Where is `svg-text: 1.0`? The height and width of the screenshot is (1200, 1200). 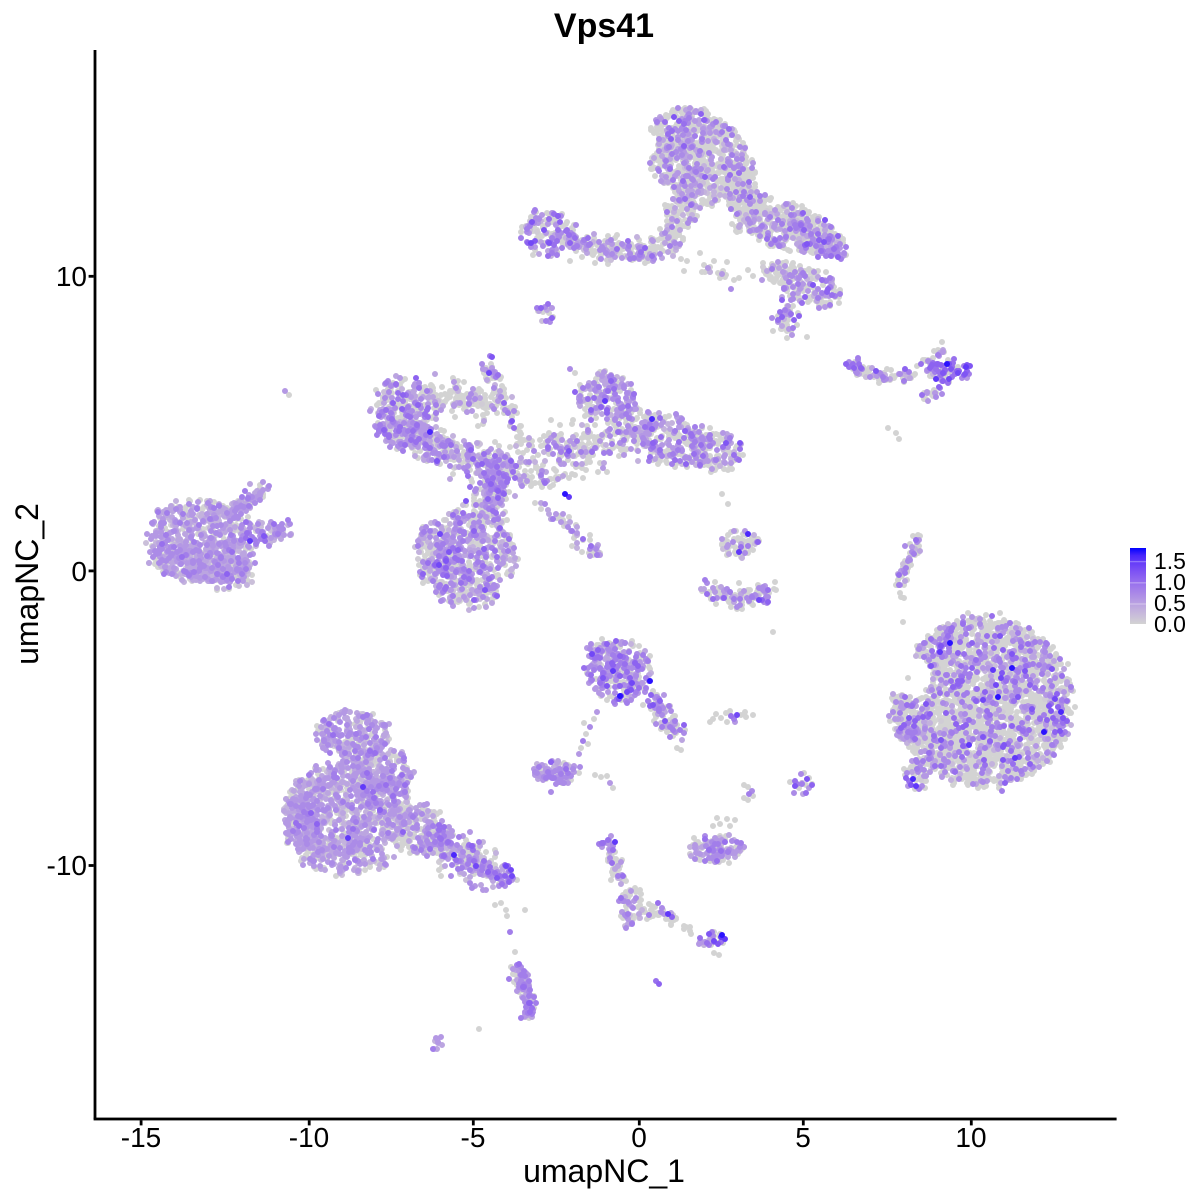 svg-text: 1.0 is located at coordinates (1170, 582).